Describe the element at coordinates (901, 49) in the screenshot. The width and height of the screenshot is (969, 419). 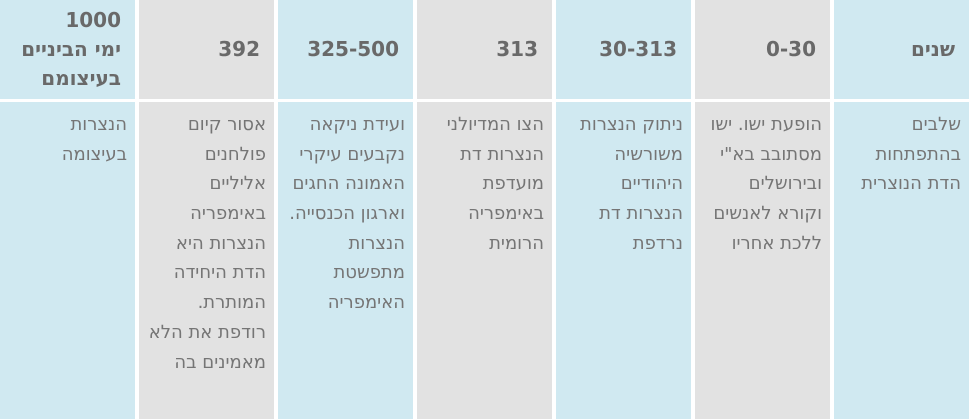
I see `column-header-years: שנים` at that location.